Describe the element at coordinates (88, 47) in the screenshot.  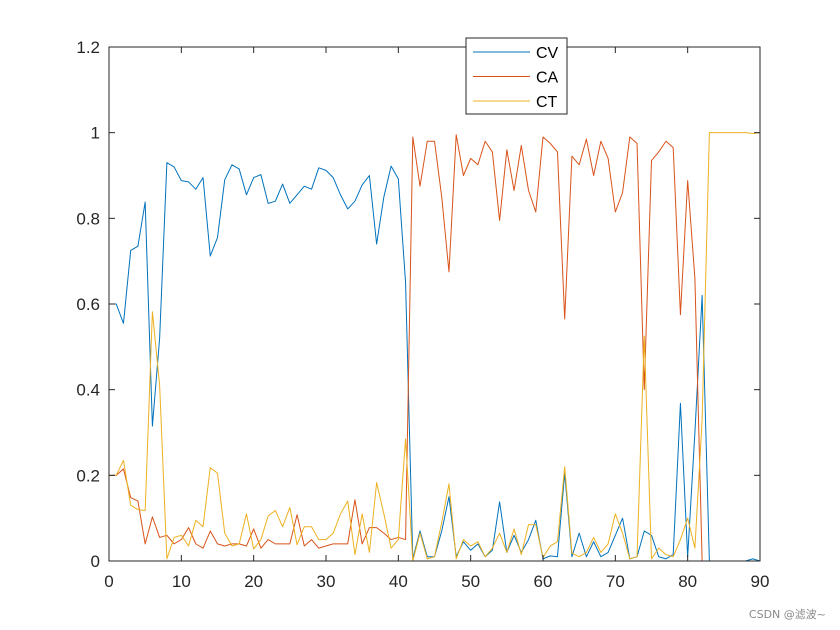
I see `y-tick-label: 1.2` at that location.